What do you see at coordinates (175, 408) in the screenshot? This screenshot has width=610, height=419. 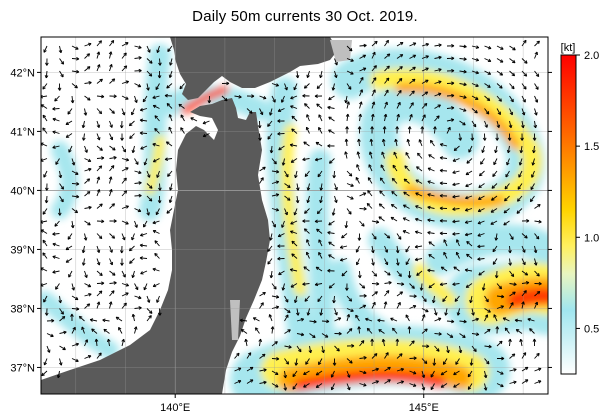 I see `lon-label: 140°E` at bounding box center [175, 408].